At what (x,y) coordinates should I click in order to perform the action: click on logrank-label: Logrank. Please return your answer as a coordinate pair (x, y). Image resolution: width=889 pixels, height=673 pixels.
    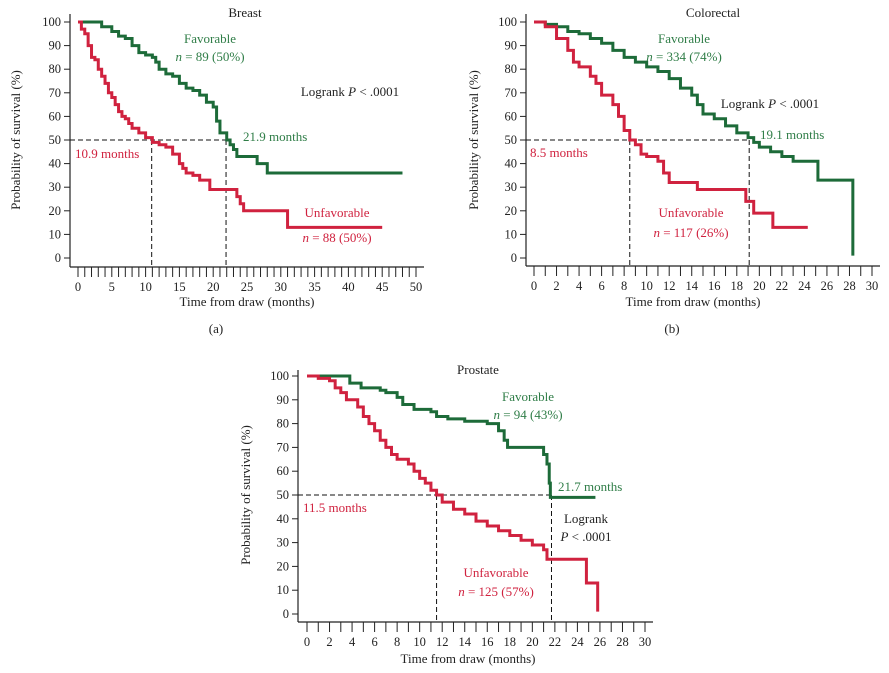
    Looking at the image, I should click on (586, 518).